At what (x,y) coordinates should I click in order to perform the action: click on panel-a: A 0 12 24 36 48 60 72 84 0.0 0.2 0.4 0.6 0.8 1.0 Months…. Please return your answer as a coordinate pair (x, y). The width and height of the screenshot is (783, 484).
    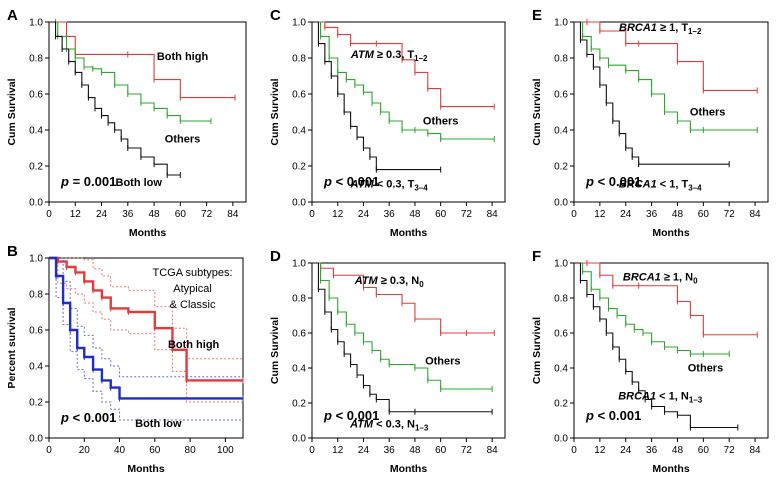
    Looking at the image, I should click on (126, 123).